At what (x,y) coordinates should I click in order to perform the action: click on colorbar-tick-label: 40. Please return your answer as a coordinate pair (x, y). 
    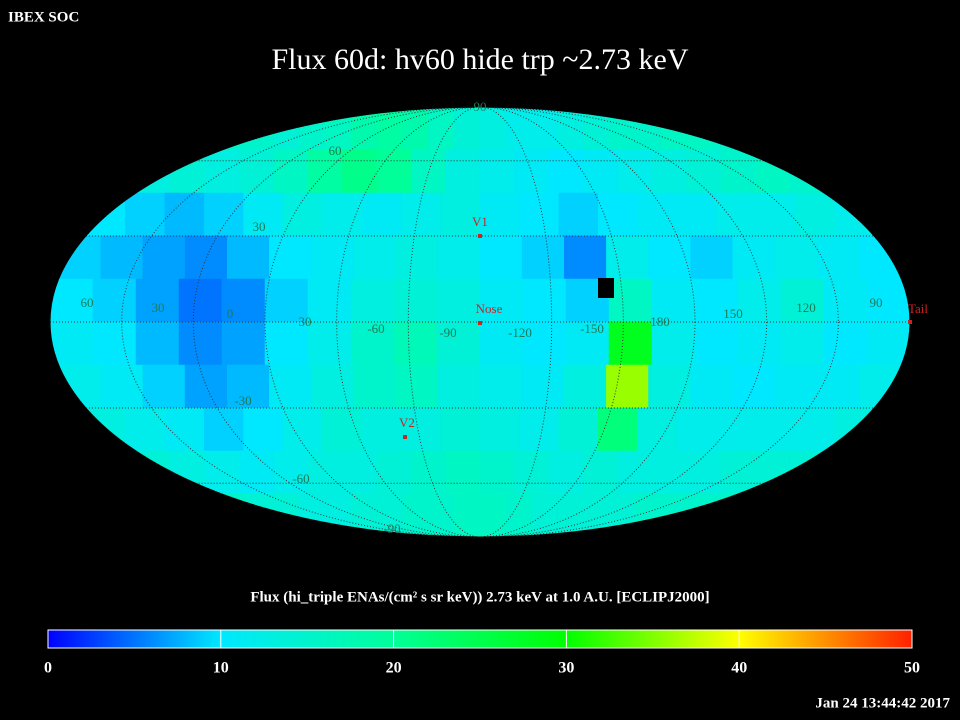
    Looking at the image, I should click on (739, 668).